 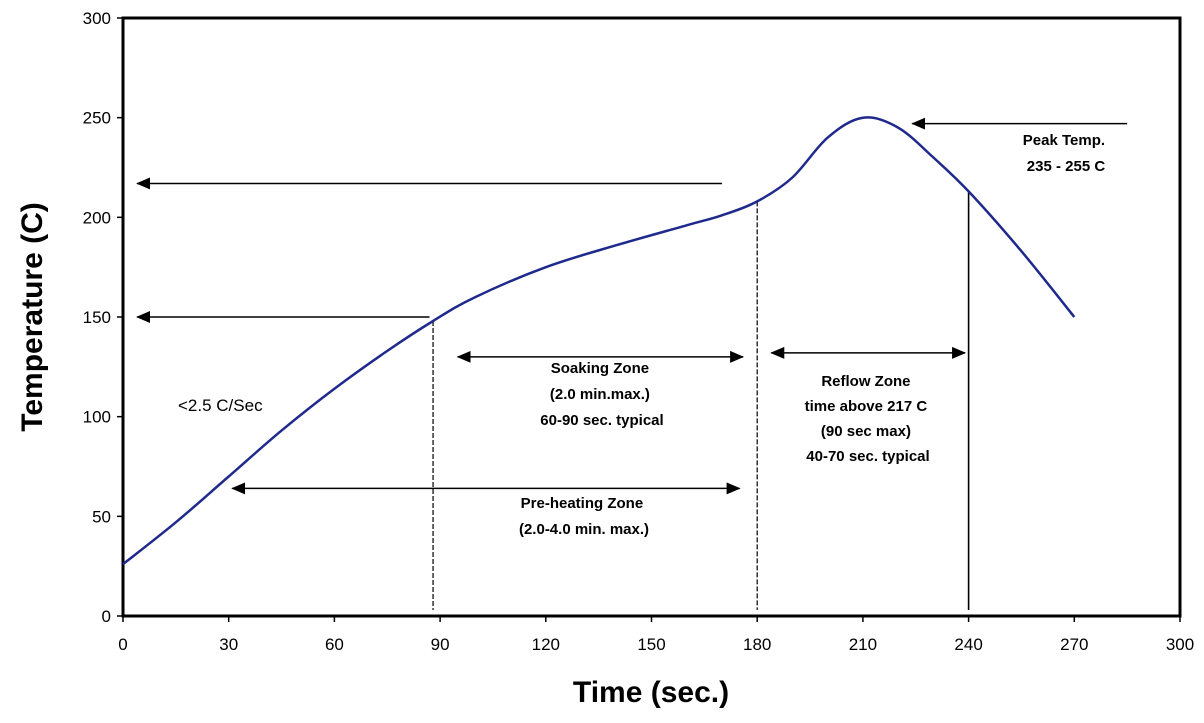 I want to click on x-axis-title: Time (sec.), so click(x=651, y=692).